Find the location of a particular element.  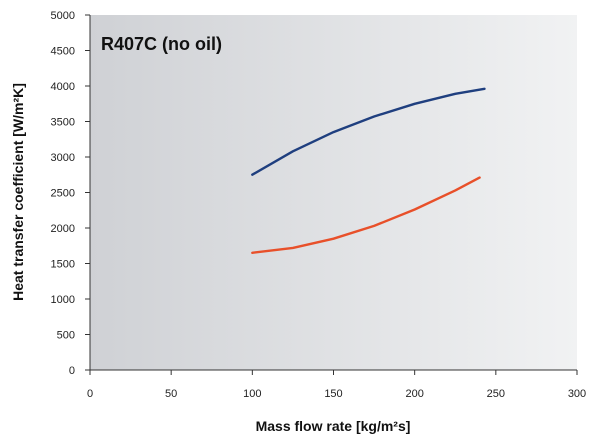

y-tick-label: 2000 is located at coordinates (63, 229).